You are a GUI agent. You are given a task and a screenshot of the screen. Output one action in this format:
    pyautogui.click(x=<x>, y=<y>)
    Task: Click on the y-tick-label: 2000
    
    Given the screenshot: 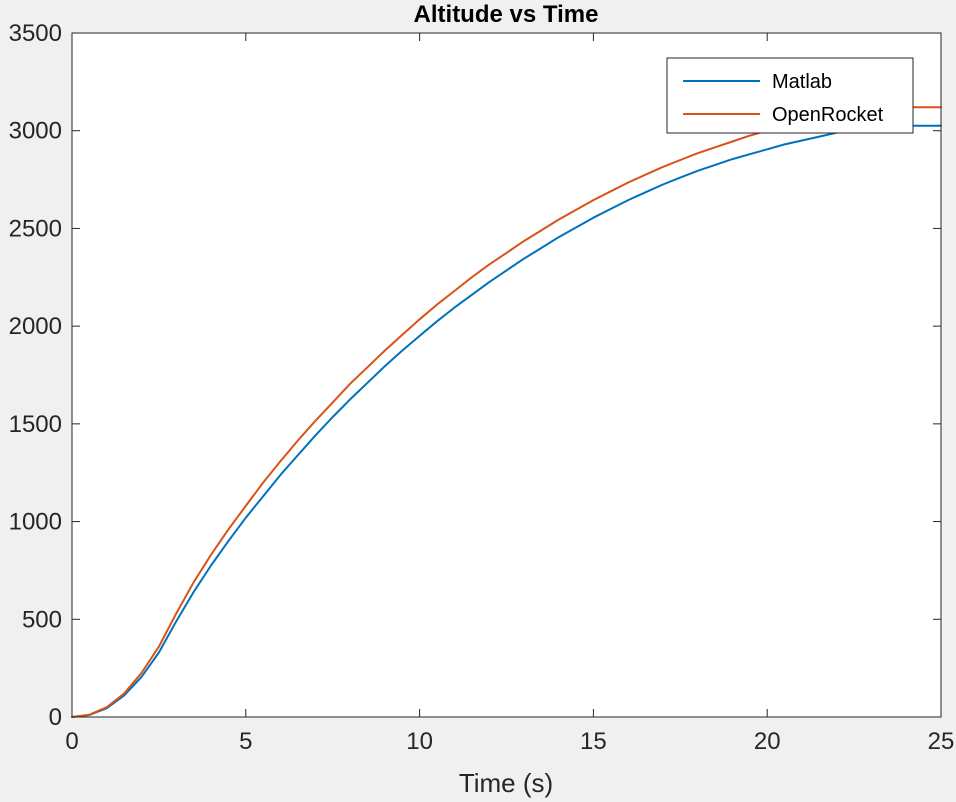 What is the action you would take?
    pyautogui.click(x=35, y=326)
    